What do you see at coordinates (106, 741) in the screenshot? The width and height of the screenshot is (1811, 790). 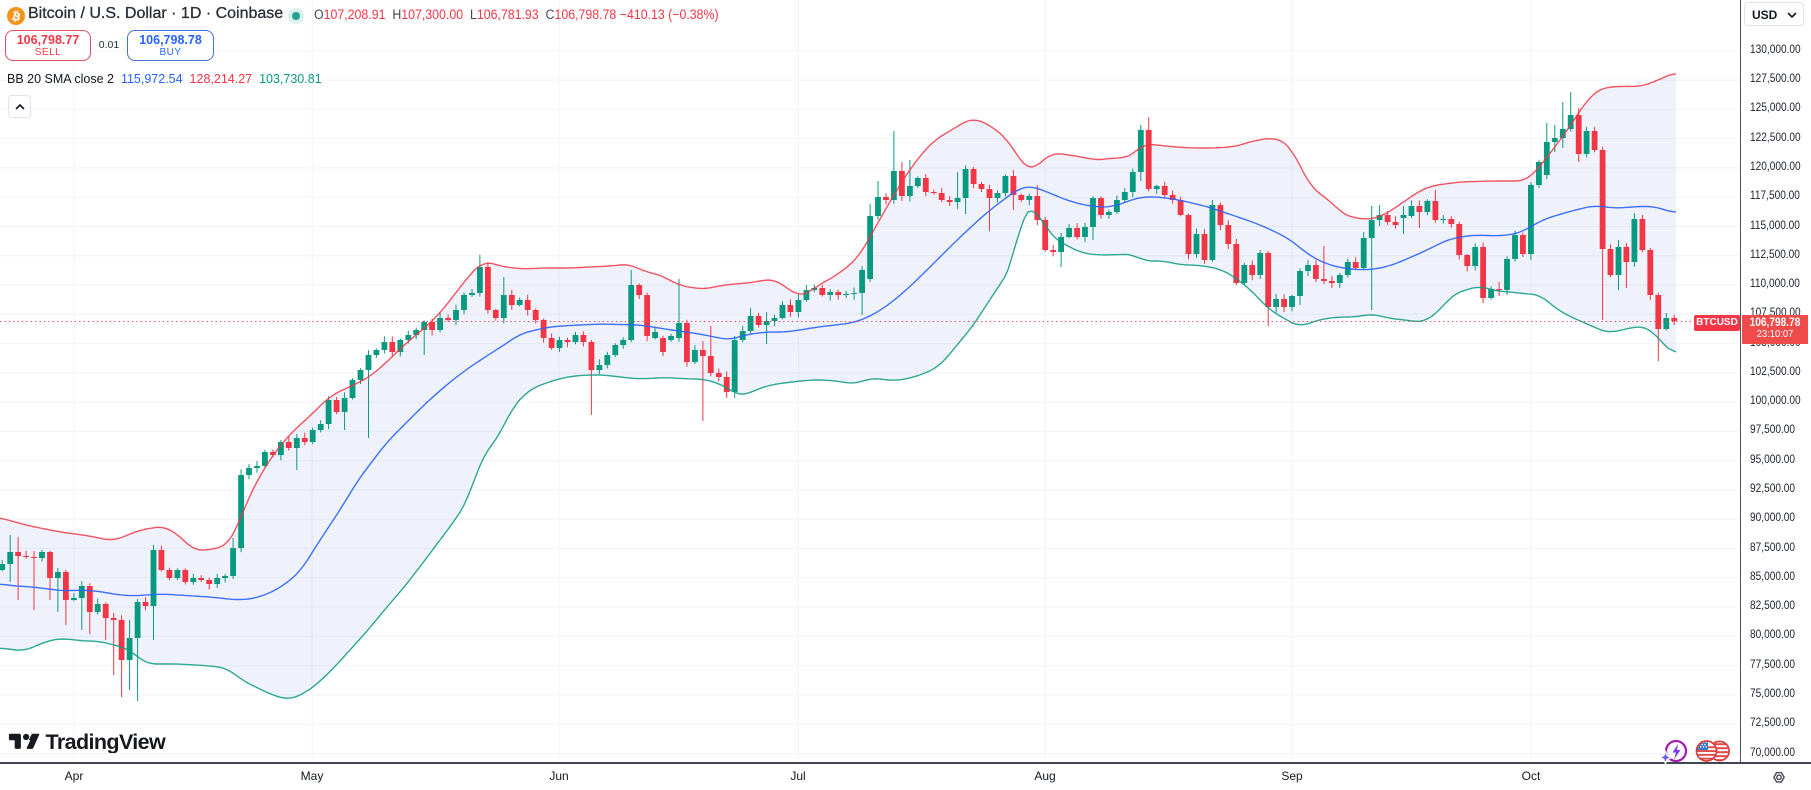 I see `svg-text: TradingView` at bounding box center [106, 741].